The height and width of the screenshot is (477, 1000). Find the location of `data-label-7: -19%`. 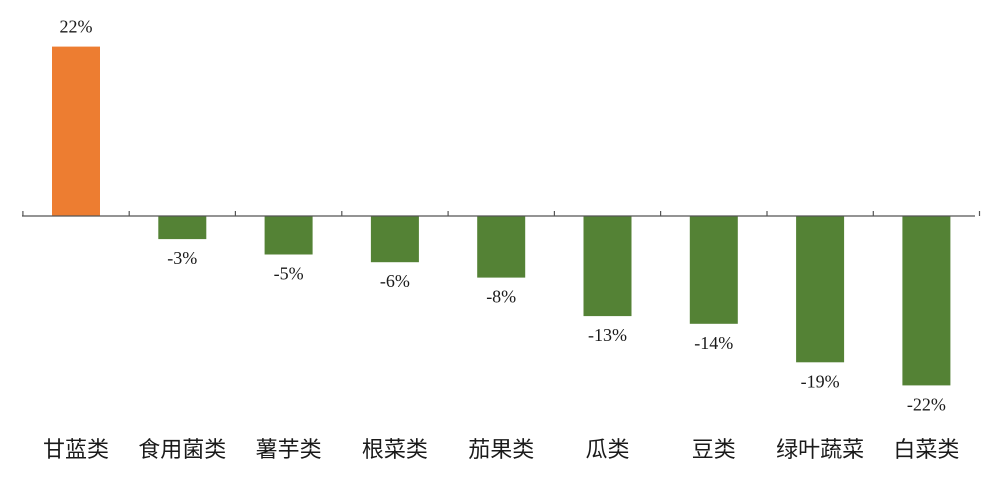

data-label-7: -19% is located at coordinates (820, 381).